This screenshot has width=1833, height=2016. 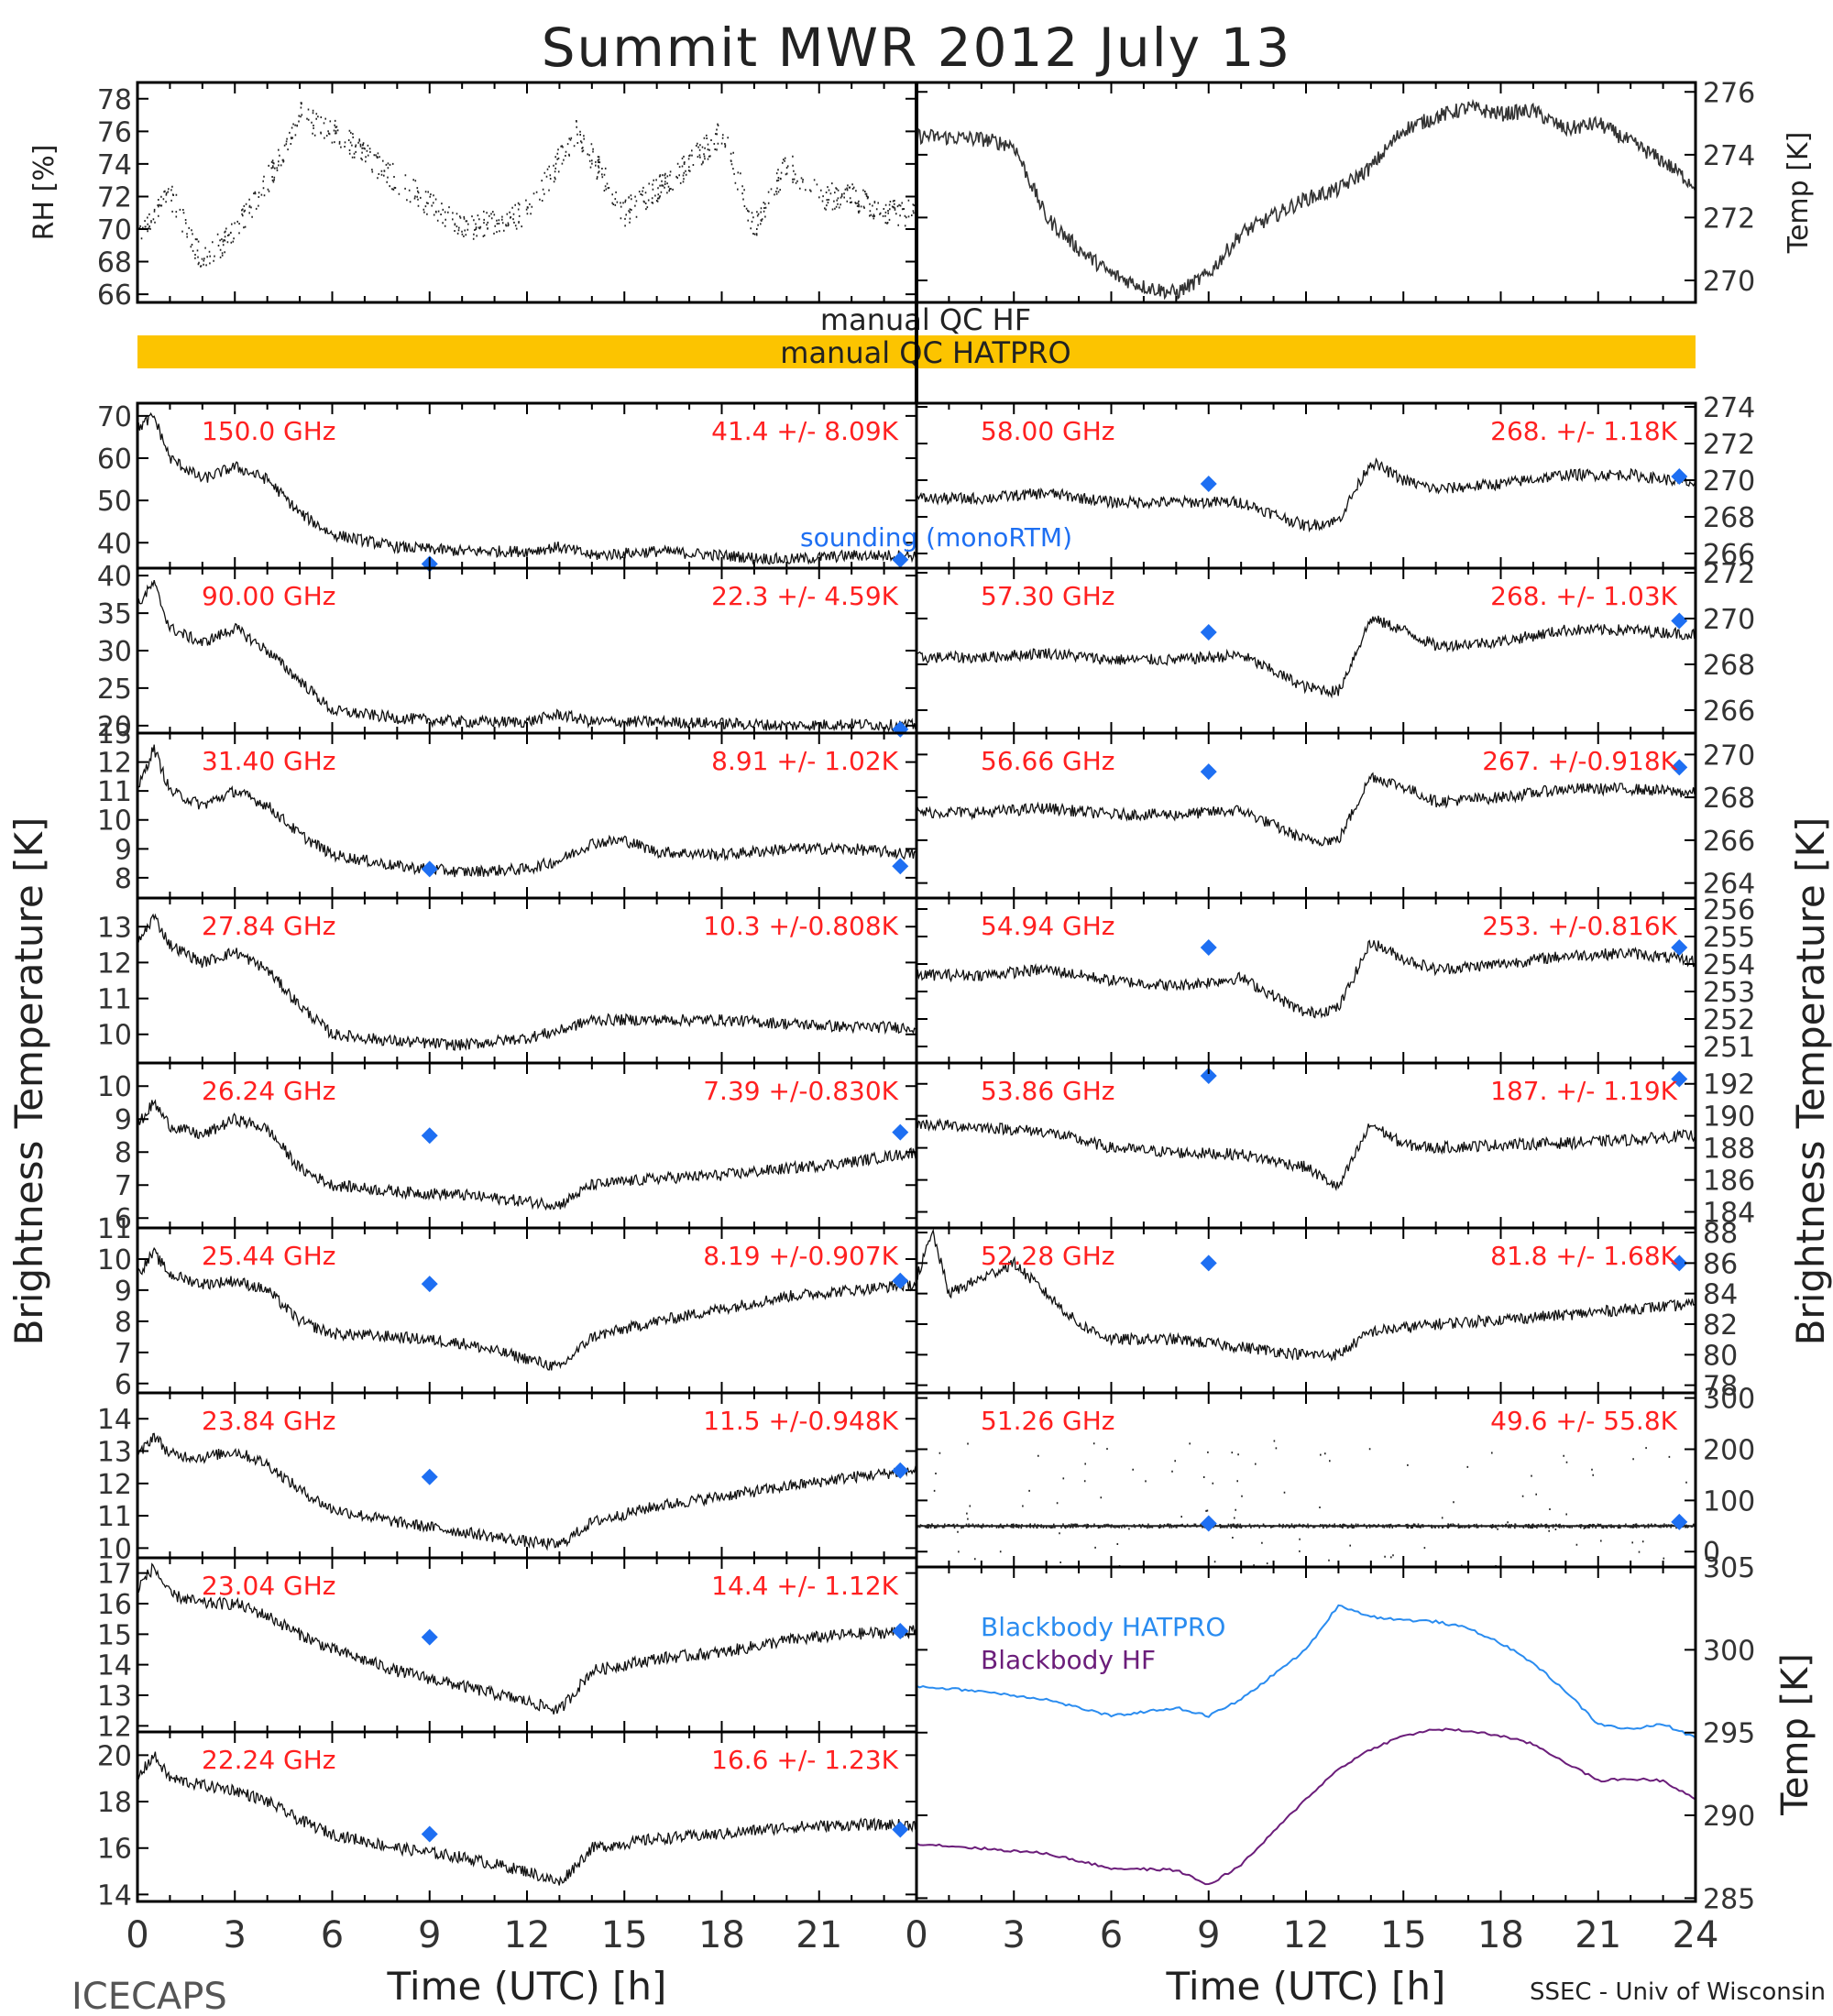 What do you see at coordinates (123, 879) in the screenshot?
I see `y-tick-label-p314: 8` at bounding box center [123, 879].